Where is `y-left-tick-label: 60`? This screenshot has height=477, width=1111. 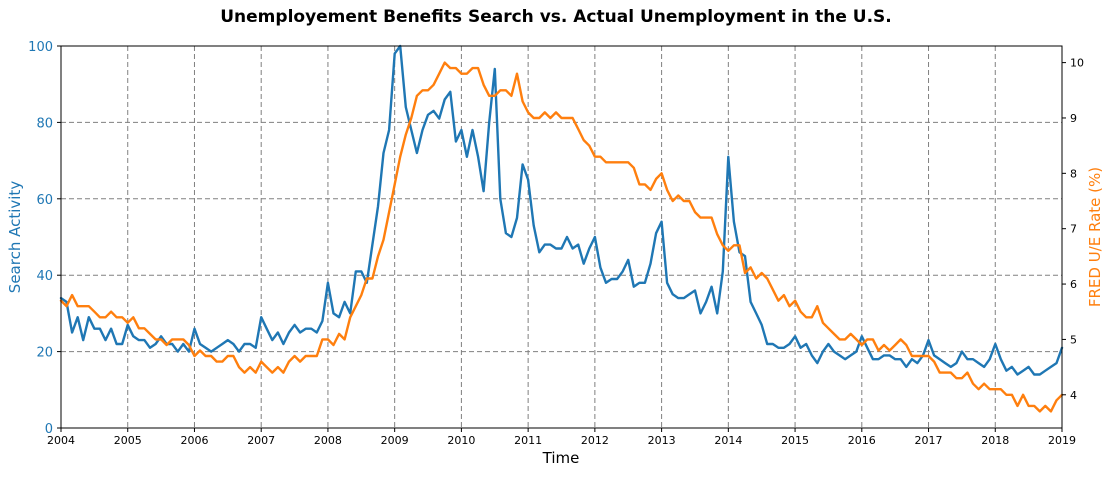
y-left-tick-label: 60 is located at coordinates (44, 200).